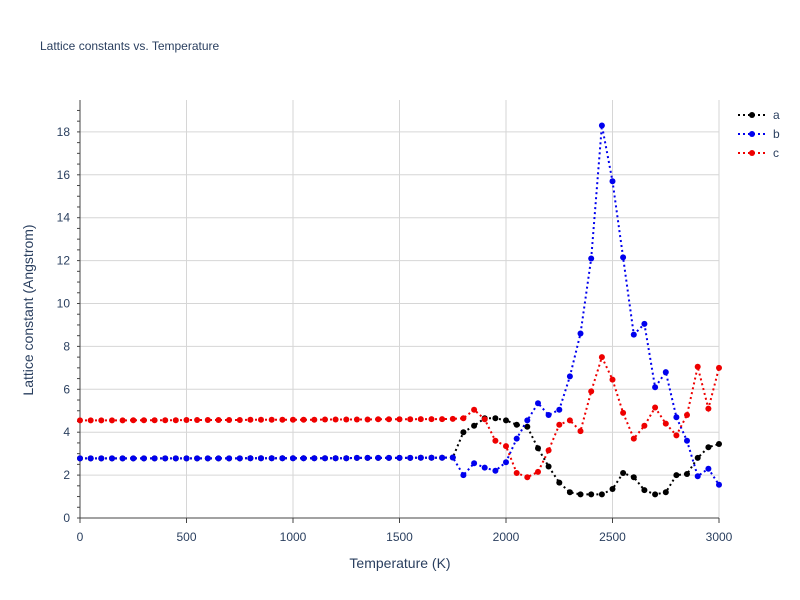 This screenshot has width=800, height=600. Describe the element at coordinates (64, 218) in the screenshot. I see `y-tick-label: 14` at that location.